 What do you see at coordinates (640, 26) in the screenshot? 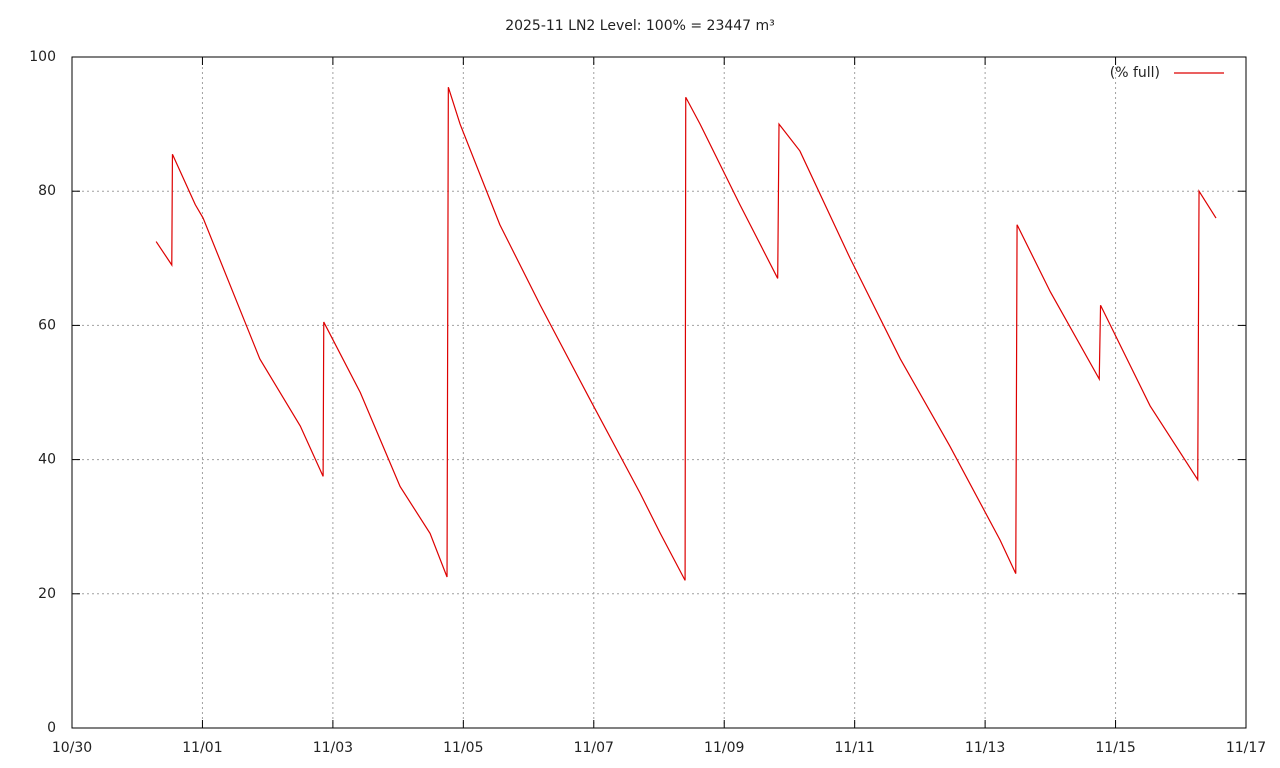
I see `chart-title: 2025-11 LN2 Level: 100% = 23447 m³` at bounding box center [640, 26].